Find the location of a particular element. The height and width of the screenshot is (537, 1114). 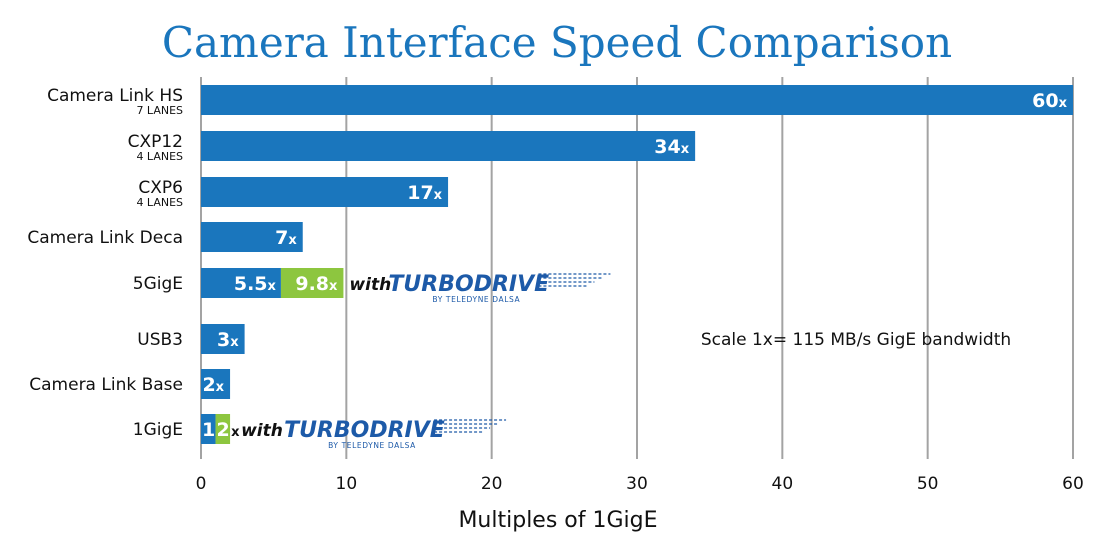

bar-value-label: 9.8x is located at coordinates (316, 284).